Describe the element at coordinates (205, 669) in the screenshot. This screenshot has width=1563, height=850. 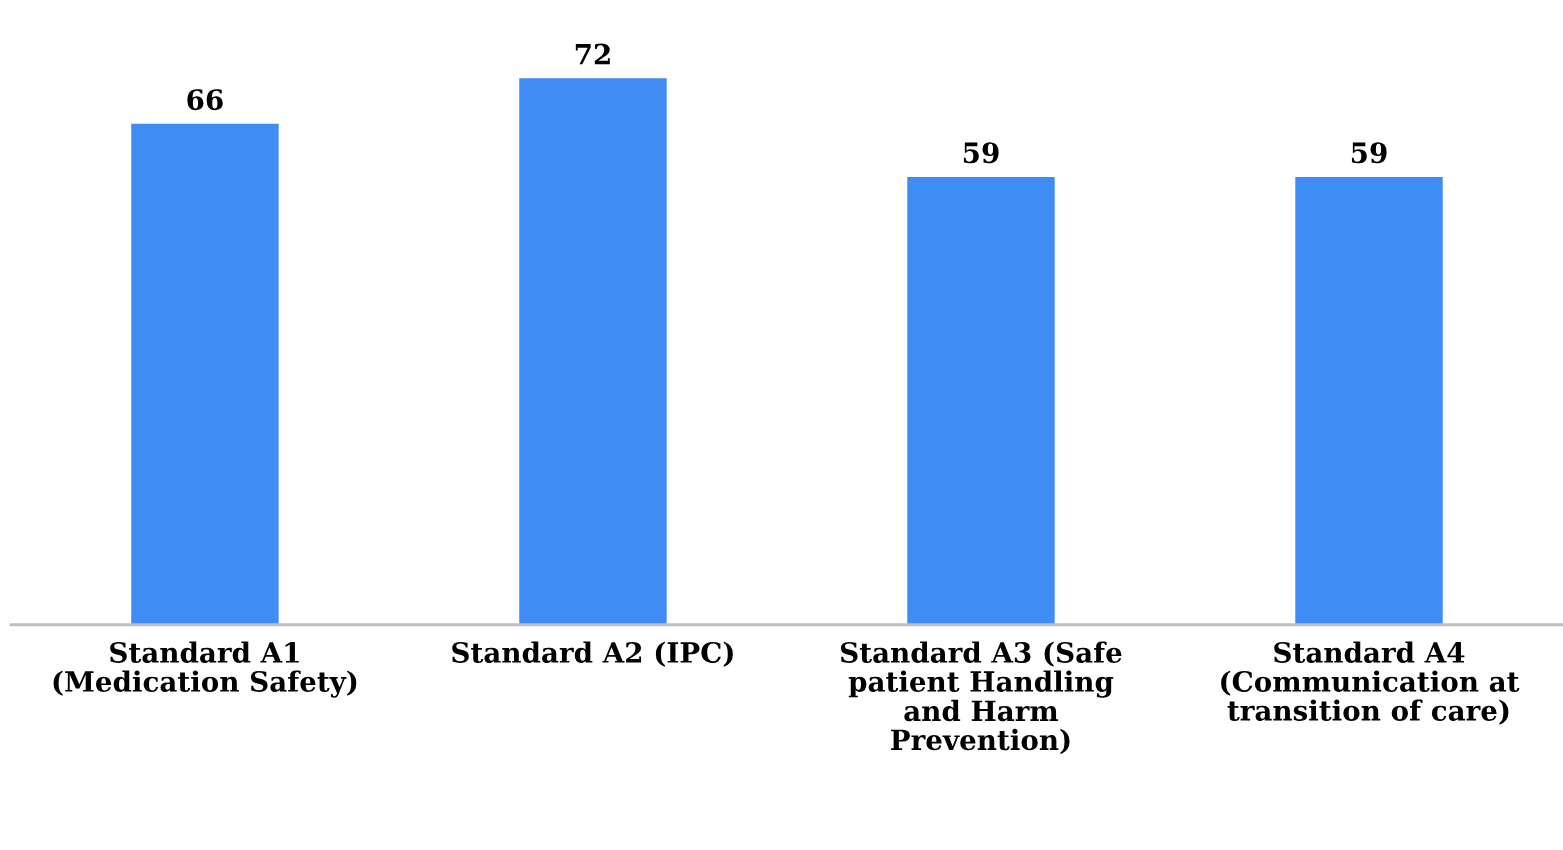
I see `x-tick-label: Standard A1 (Medication Safety)` at that location.